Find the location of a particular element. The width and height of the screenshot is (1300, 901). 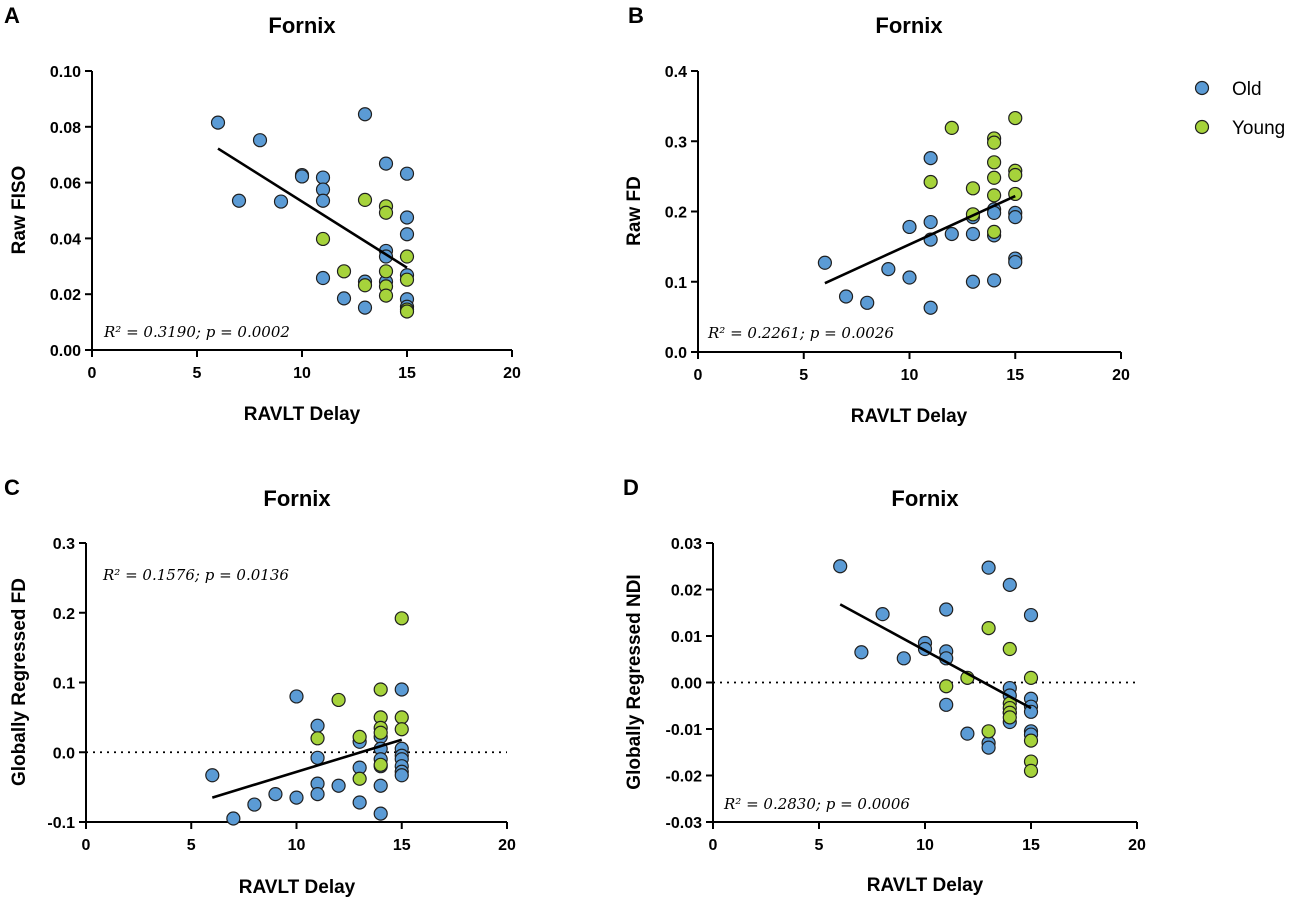

legend-marker-old is located at coordinates (1202, 88).